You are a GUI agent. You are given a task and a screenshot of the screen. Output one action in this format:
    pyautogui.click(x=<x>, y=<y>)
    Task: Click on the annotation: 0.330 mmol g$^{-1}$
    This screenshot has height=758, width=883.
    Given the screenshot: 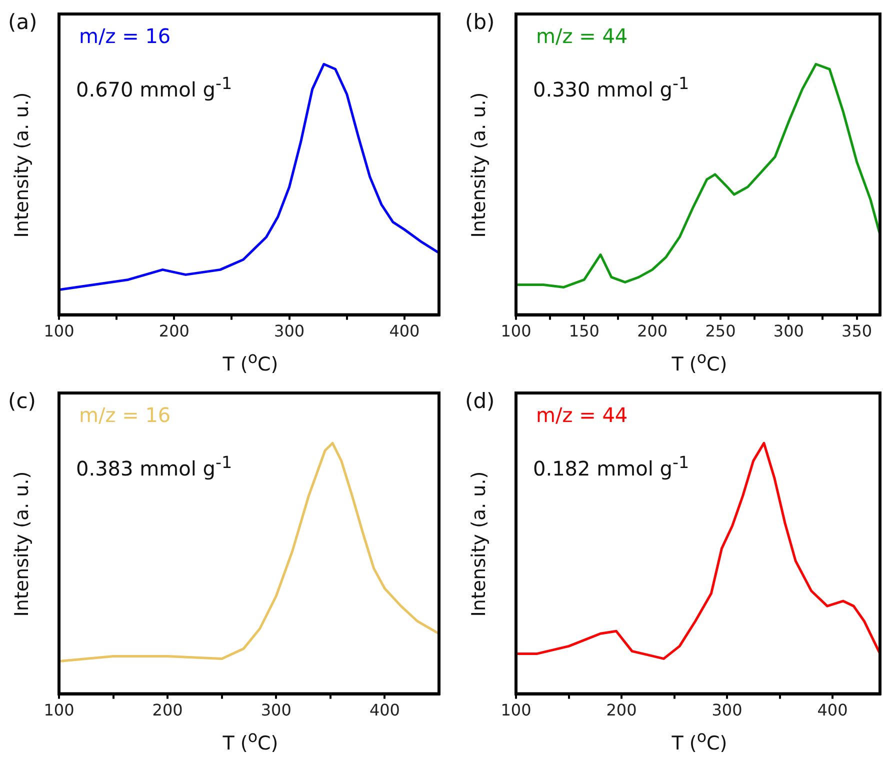 What is the action you would take?
    pyautogui.click(x=611, y=88)
    